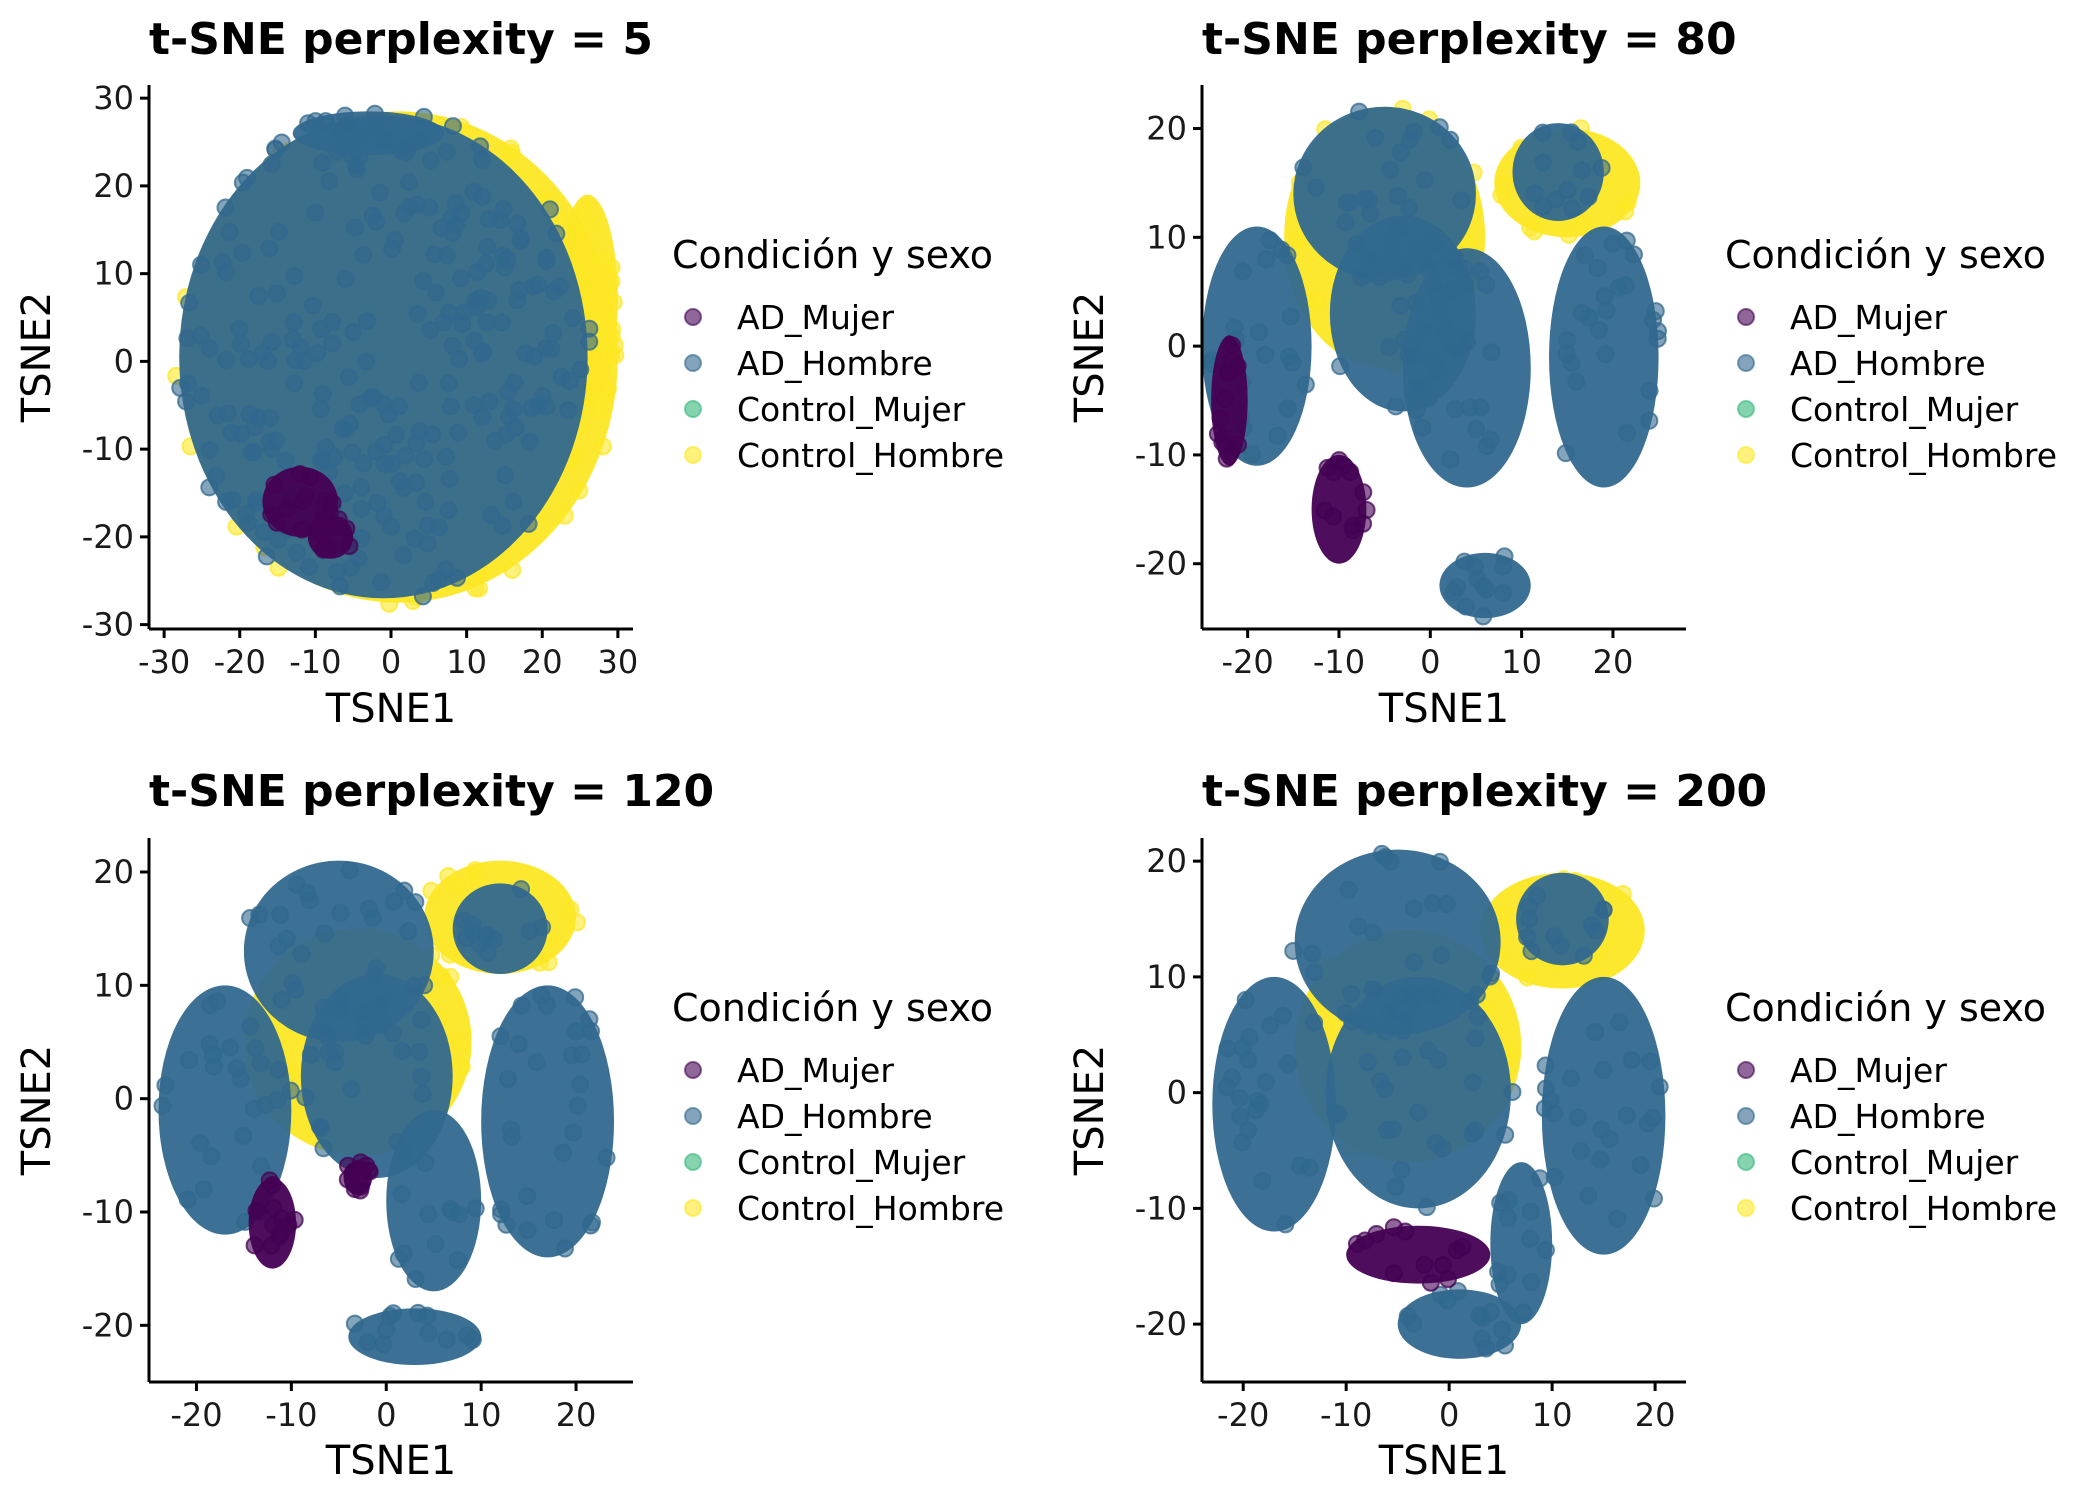 The width and height of the screenshot is (2100, 1500). Describe the element at coordinates (808, 363) in the screenshot. I see `legend-item-ad-hombre: AD_Hombre` at that location.